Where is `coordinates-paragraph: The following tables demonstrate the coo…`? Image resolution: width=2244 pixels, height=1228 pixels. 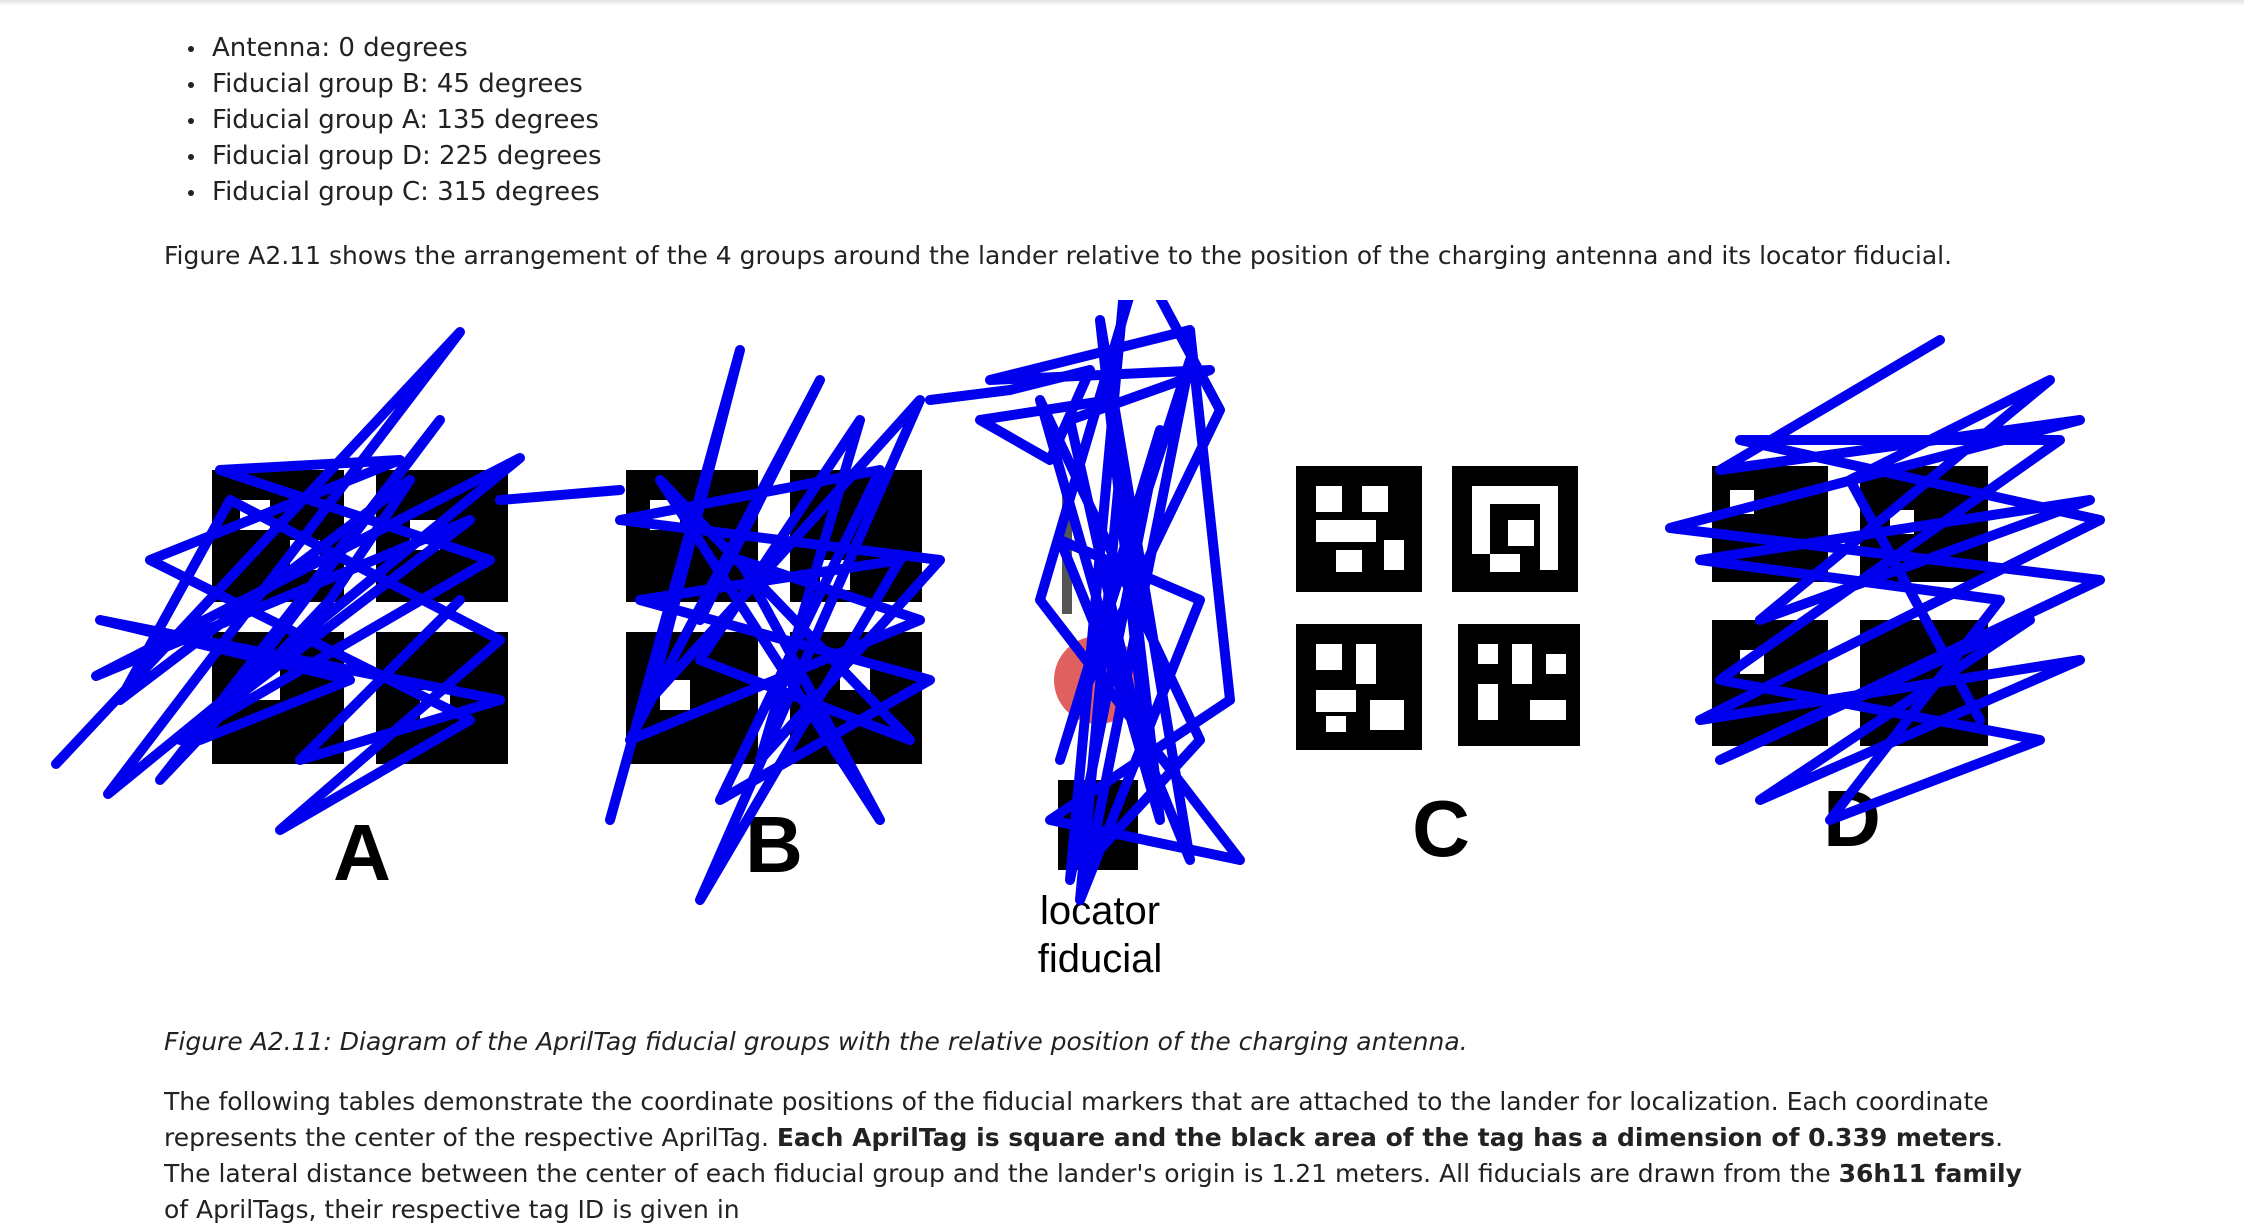 coordinates-paragraph: The following tables demonstrate the coo… is located at coordinates (1104, 1156).